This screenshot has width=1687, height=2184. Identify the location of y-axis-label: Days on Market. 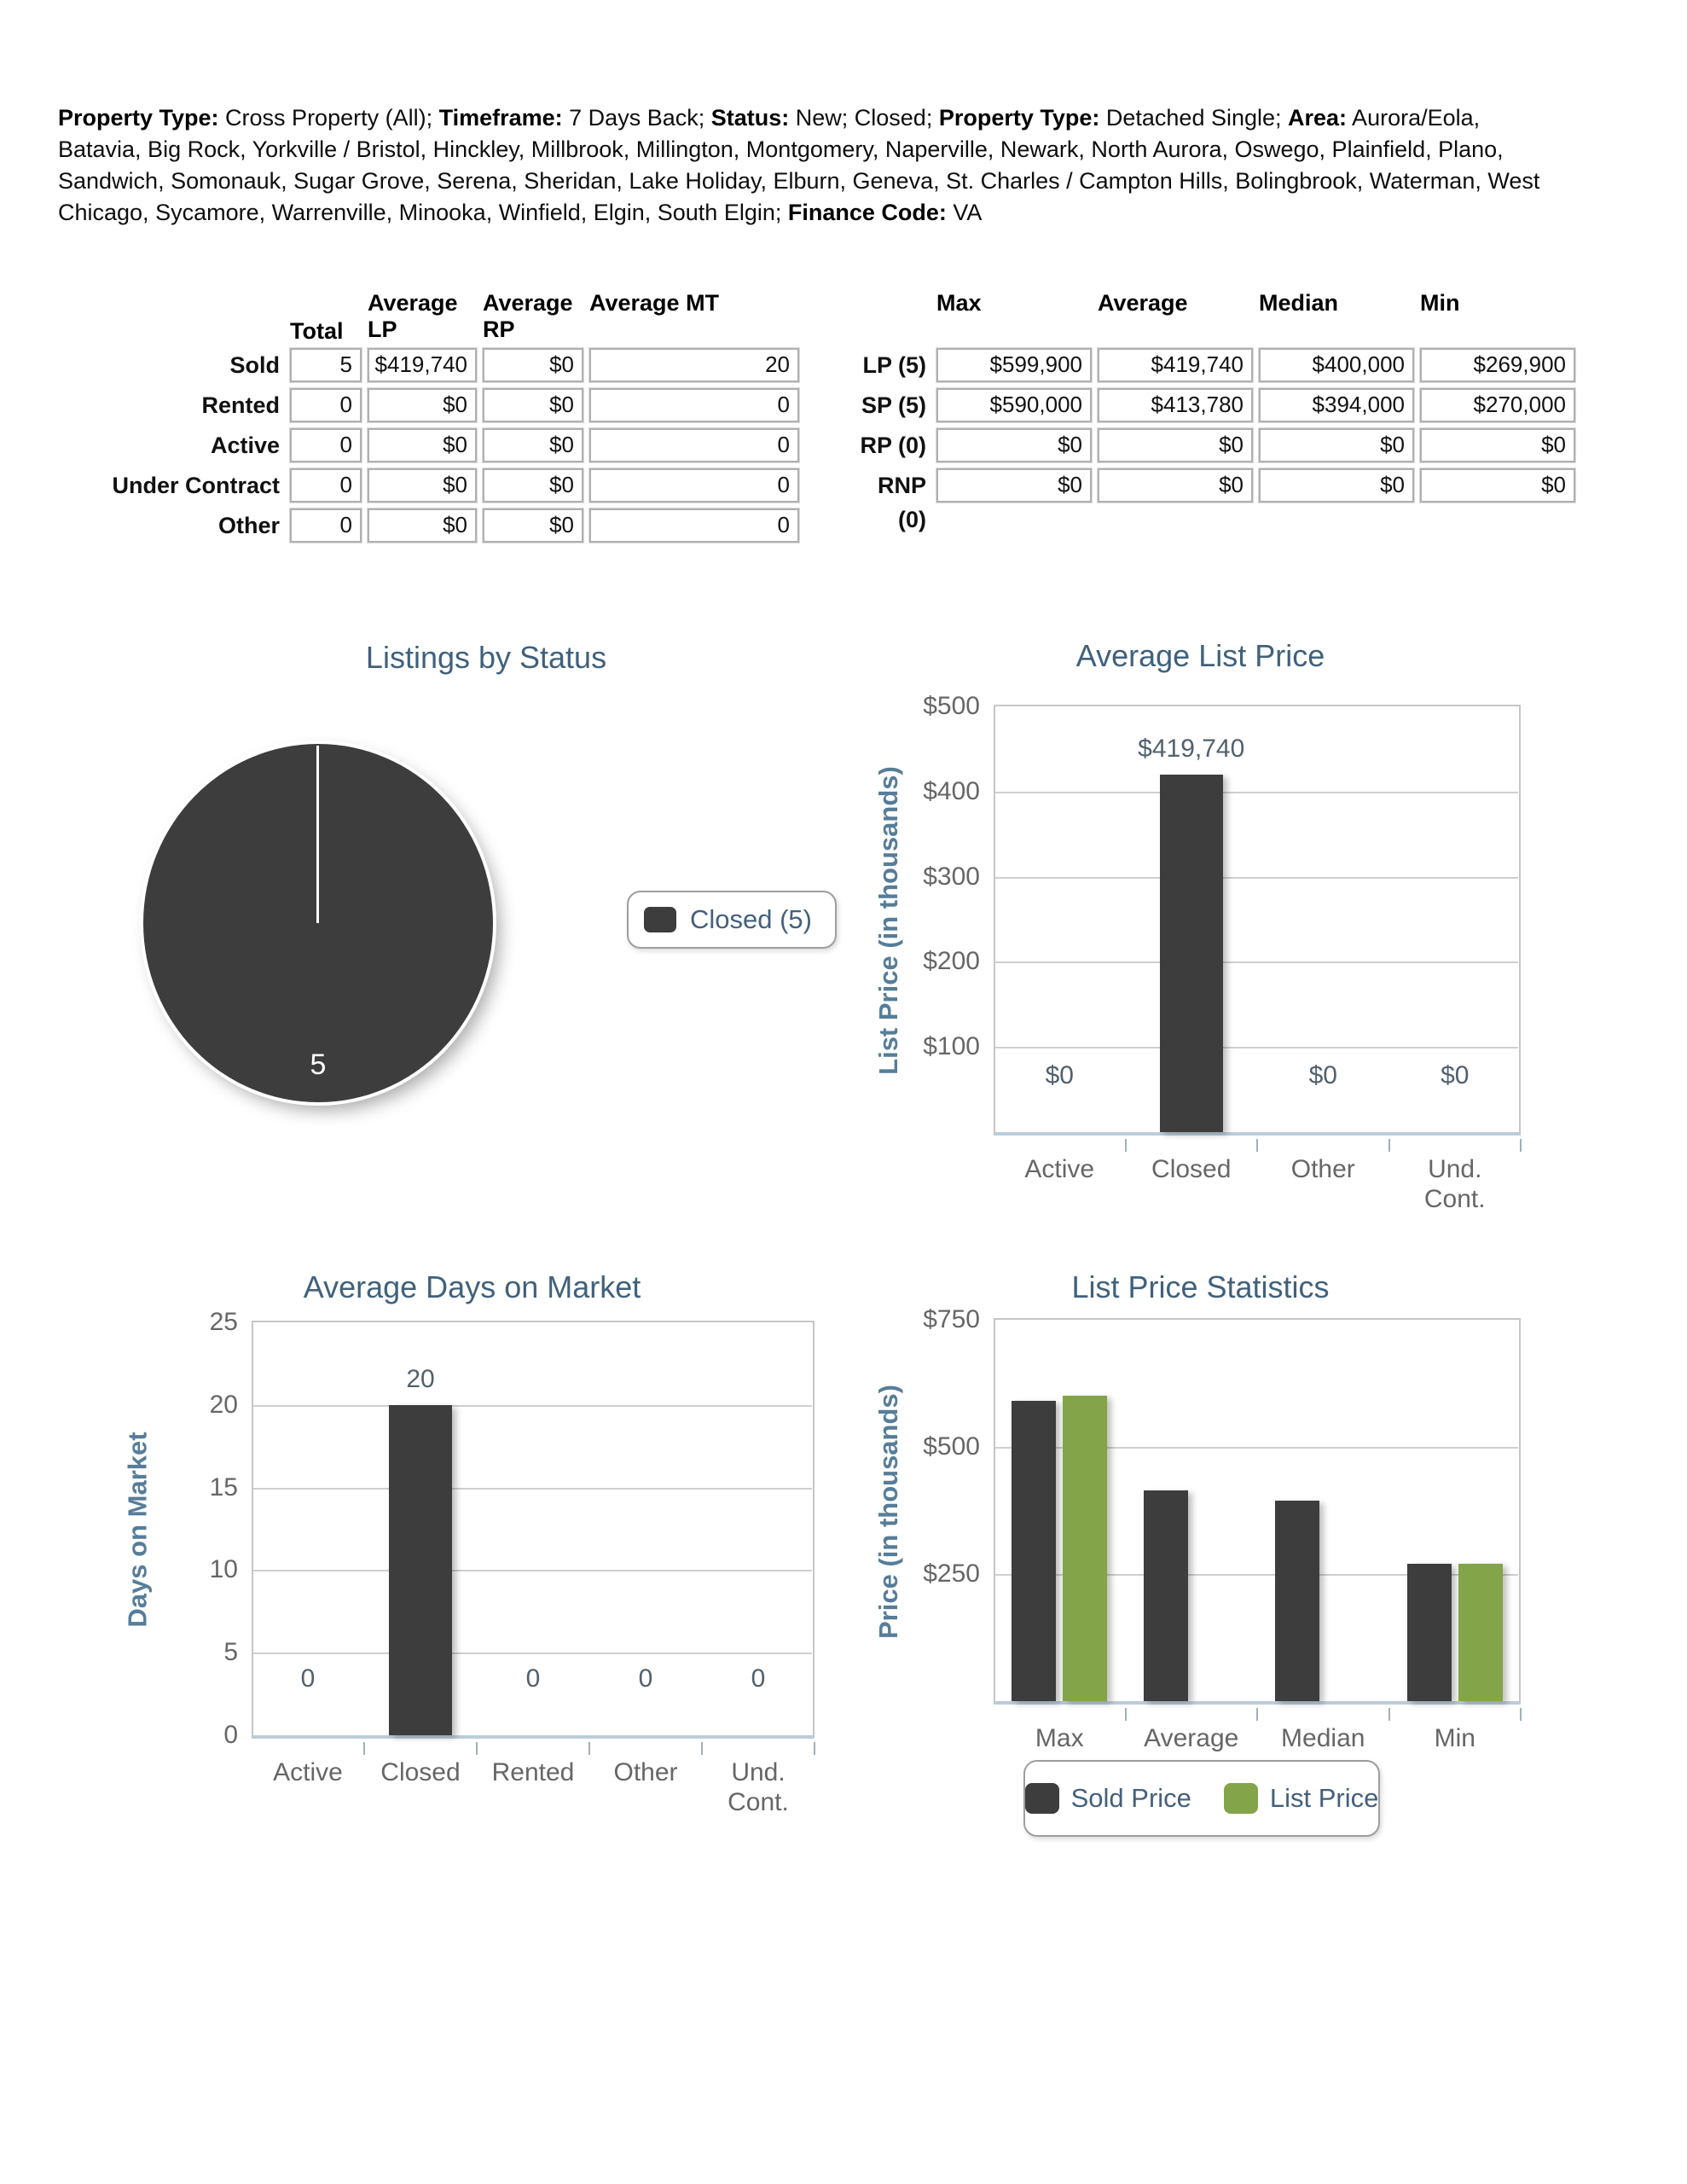
(139, 1530).